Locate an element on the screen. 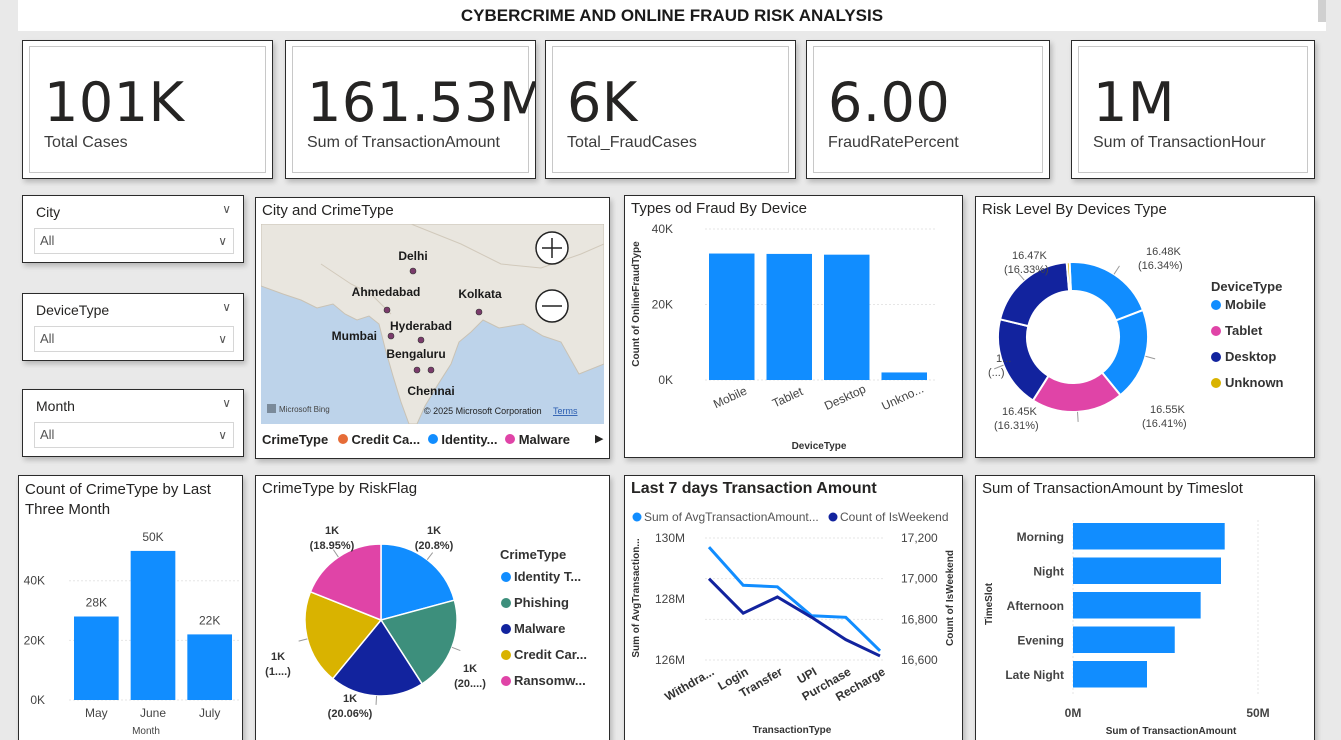 The image size is (1341, 740). legend-item: Malware is located at coordinates (537, 439).